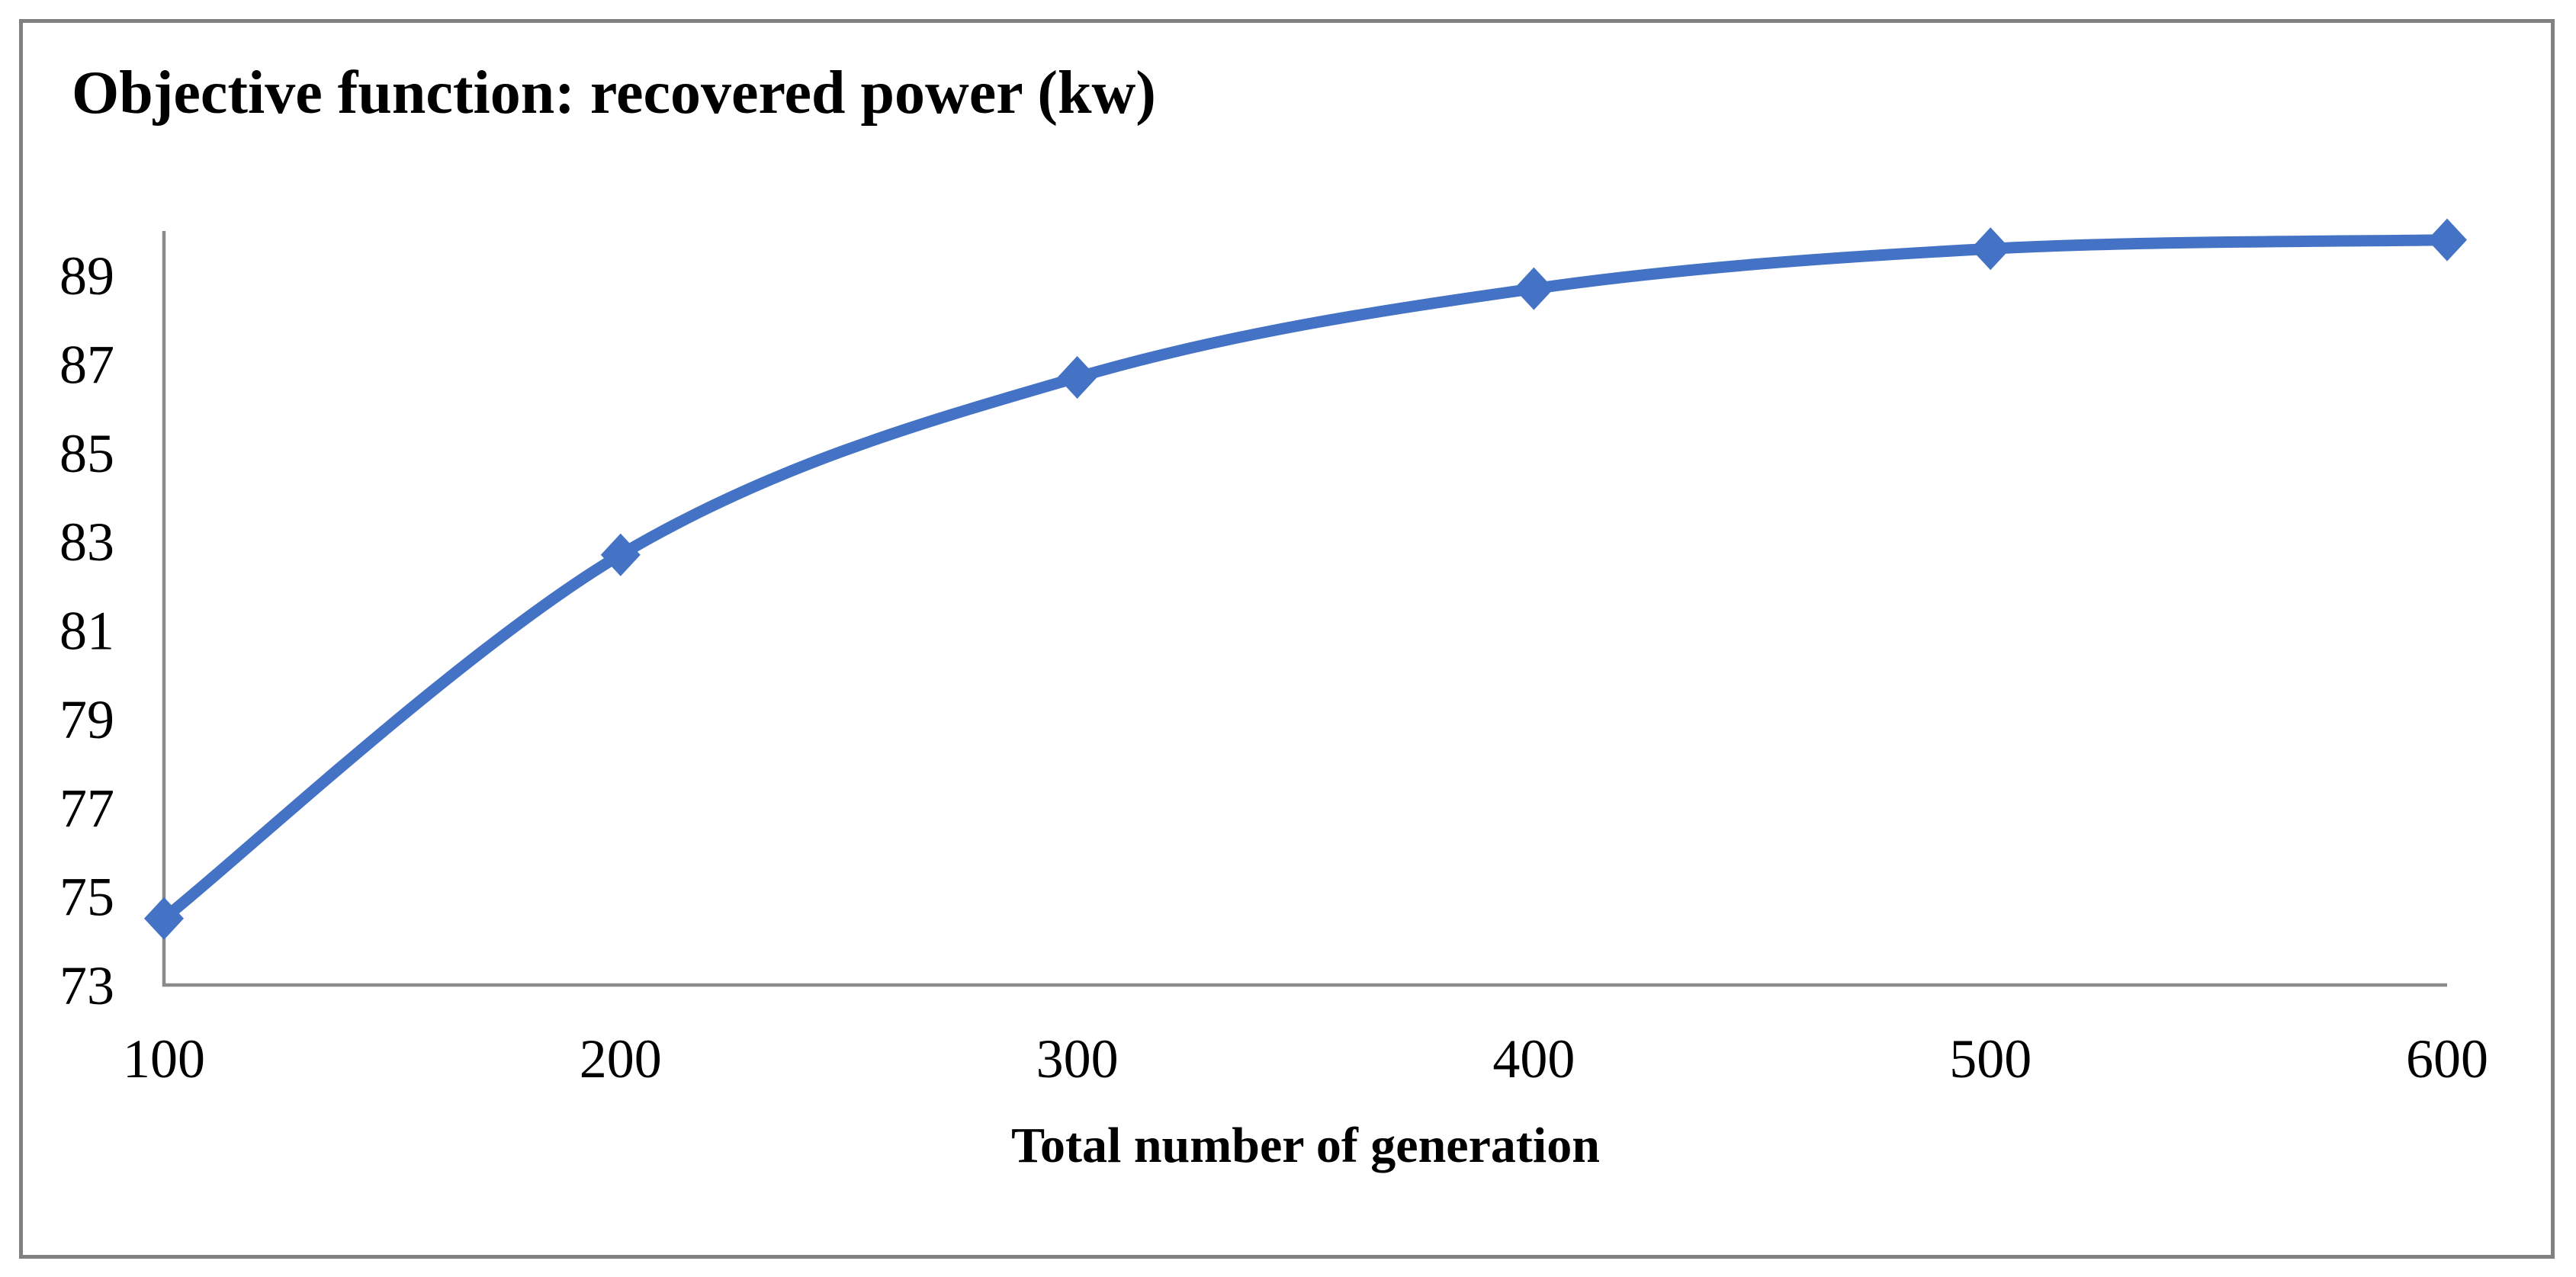 This screenshot has height=1277, width=2576. I want to click on y-tick-label: 87, so click(86, 365).